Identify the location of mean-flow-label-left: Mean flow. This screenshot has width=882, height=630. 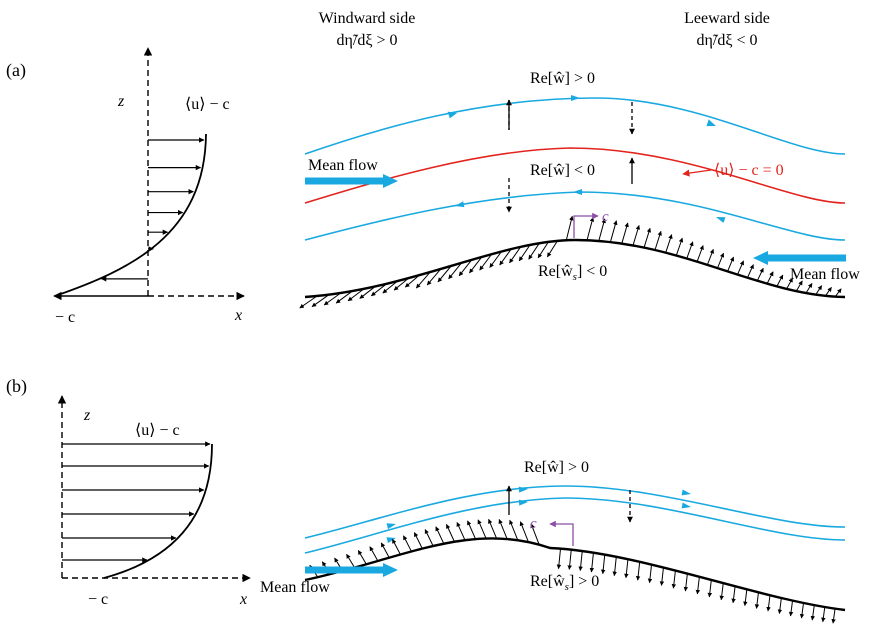
(343, 165).